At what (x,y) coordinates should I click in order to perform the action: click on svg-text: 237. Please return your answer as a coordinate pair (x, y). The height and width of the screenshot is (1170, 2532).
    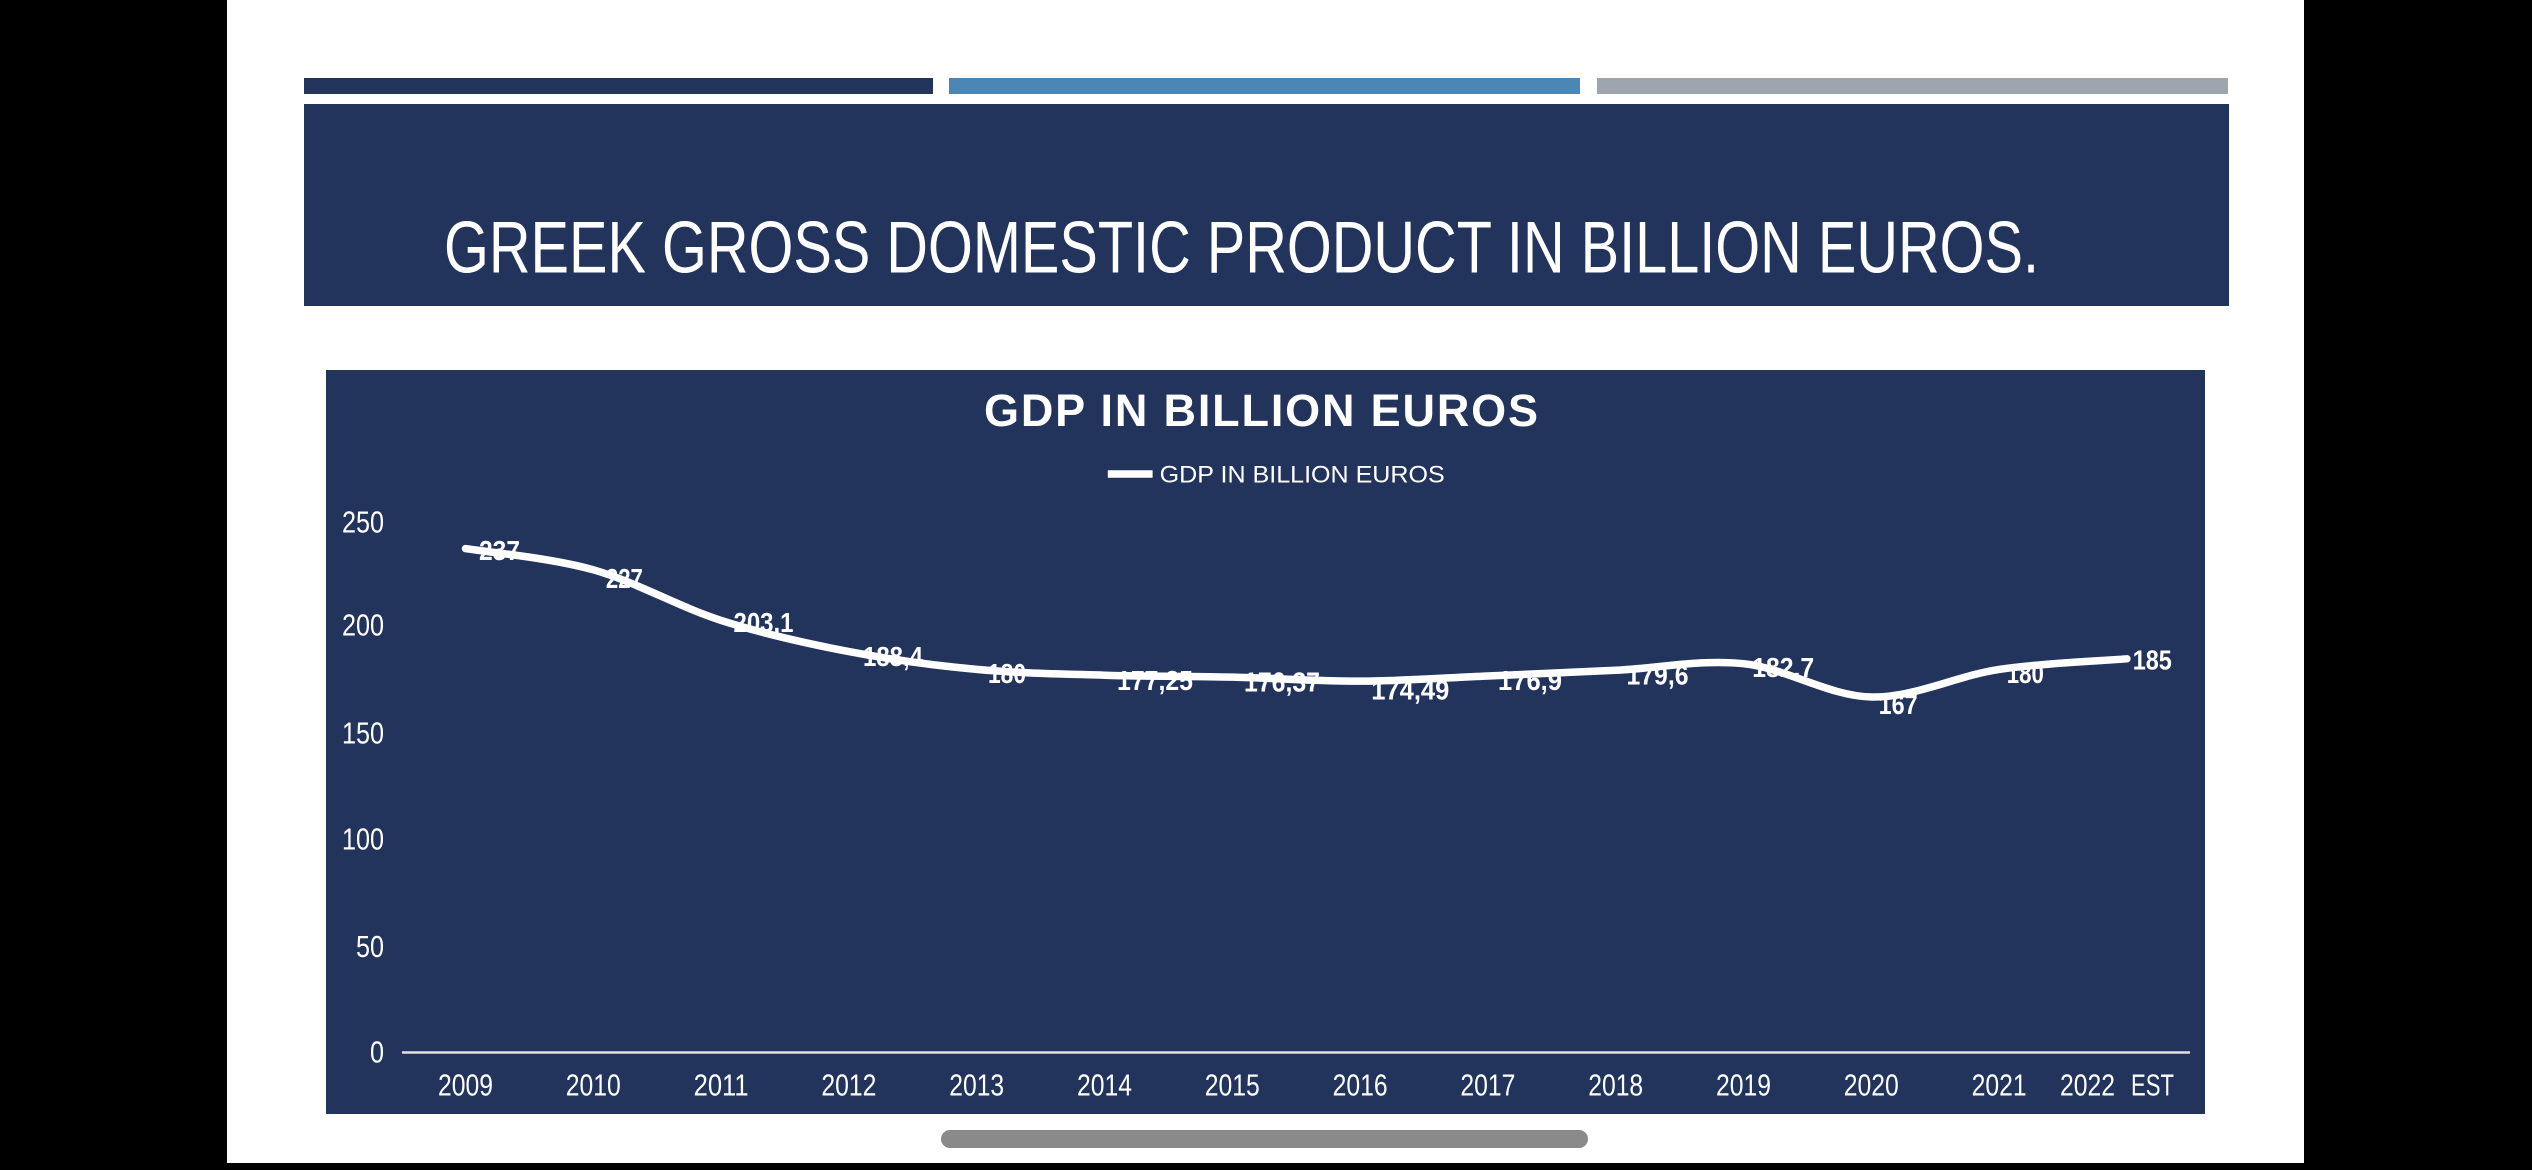
    Looking at the image, I should click on (499, 550).